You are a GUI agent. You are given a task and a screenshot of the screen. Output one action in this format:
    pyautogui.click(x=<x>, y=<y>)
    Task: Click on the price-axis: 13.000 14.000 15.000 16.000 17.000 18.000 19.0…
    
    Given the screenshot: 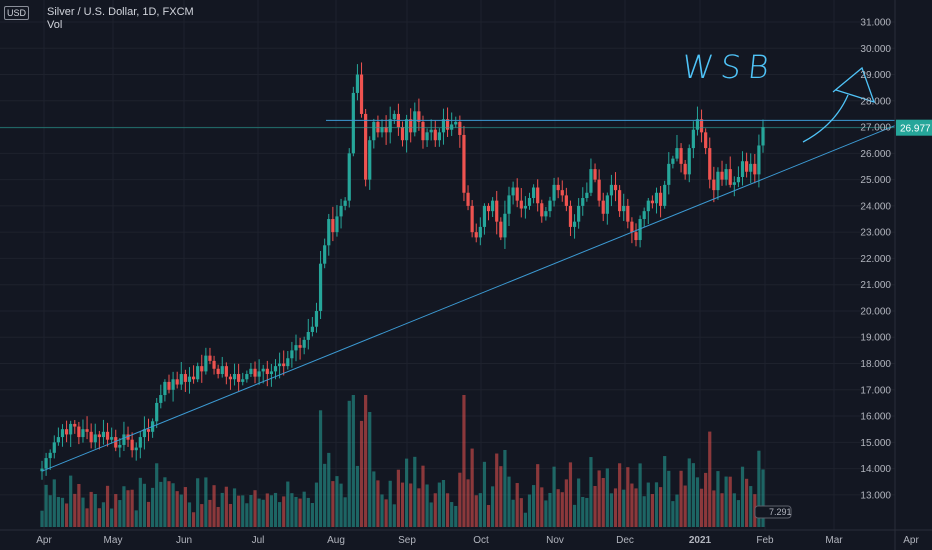 What is the action you would take?
    pyautogui.click(x=896, y=275)
    